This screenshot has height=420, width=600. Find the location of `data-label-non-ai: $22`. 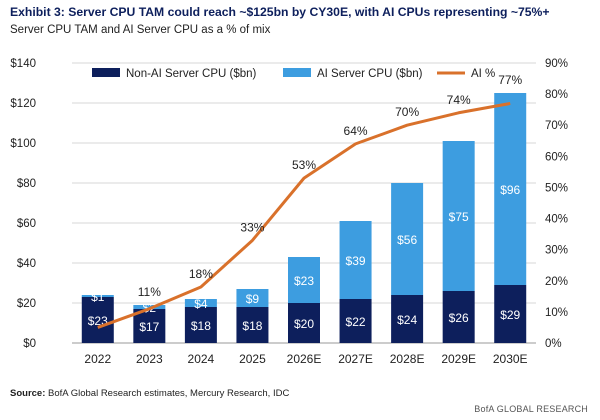

data-label-non-ai: $22 is located at coordinates (356, 322).